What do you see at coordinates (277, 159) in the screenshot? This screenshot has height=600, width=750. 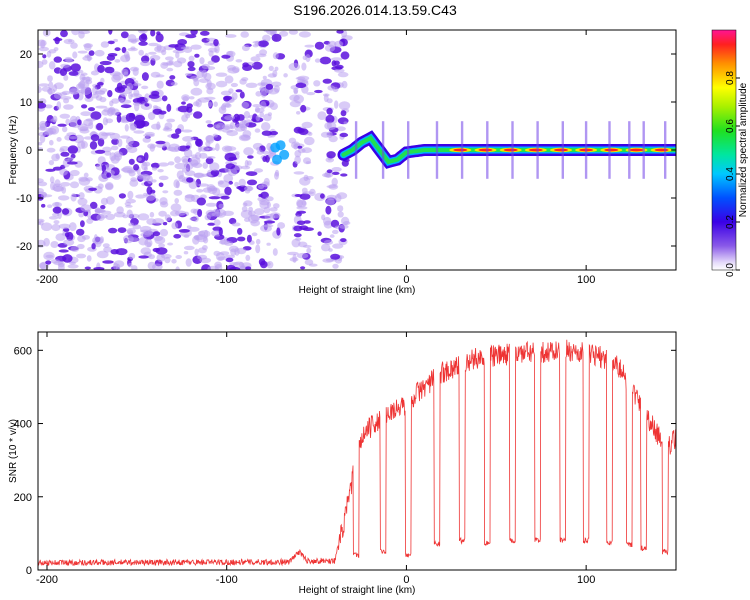 I see `signal-cluster` at bounding box center [277, 159].